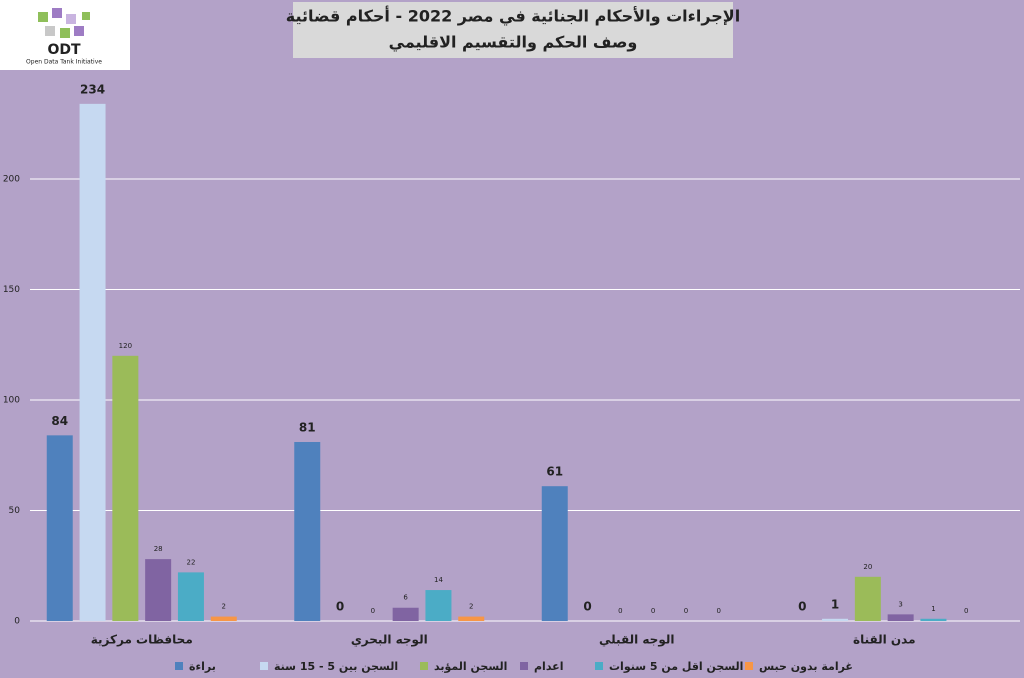 The image size is (1024, 678). Describe the element at coordinates (64, 50) in the screenshot. I see `logo-name: ODT` at that location.